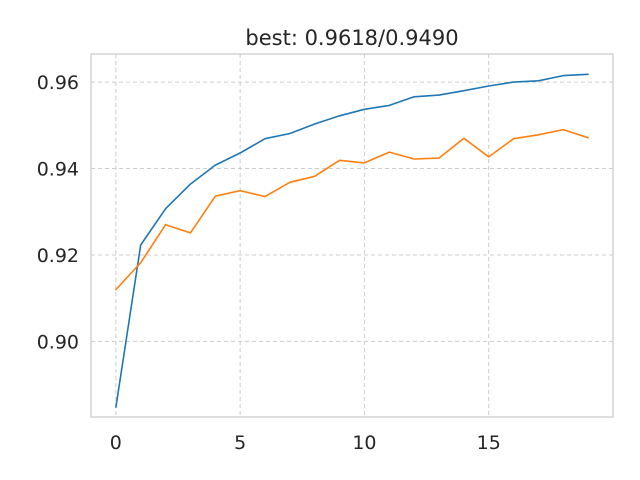  Describe the element at coordinates (58, 342) in the screenshot. I see `y-tick-label: 0.90` at that location.